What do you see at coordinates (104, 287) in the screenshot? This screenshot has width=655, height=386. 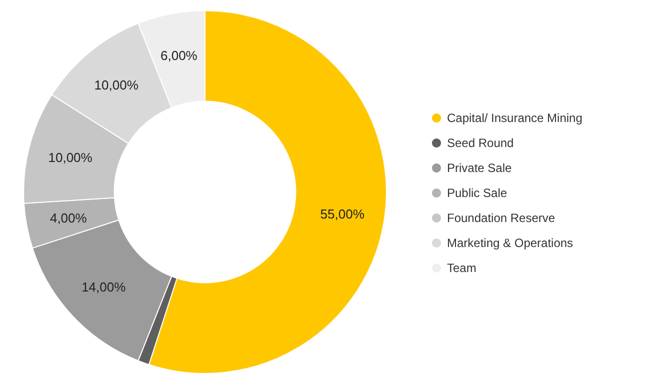 I see `data-label: 14,00%` at bounding box center [104, 287].